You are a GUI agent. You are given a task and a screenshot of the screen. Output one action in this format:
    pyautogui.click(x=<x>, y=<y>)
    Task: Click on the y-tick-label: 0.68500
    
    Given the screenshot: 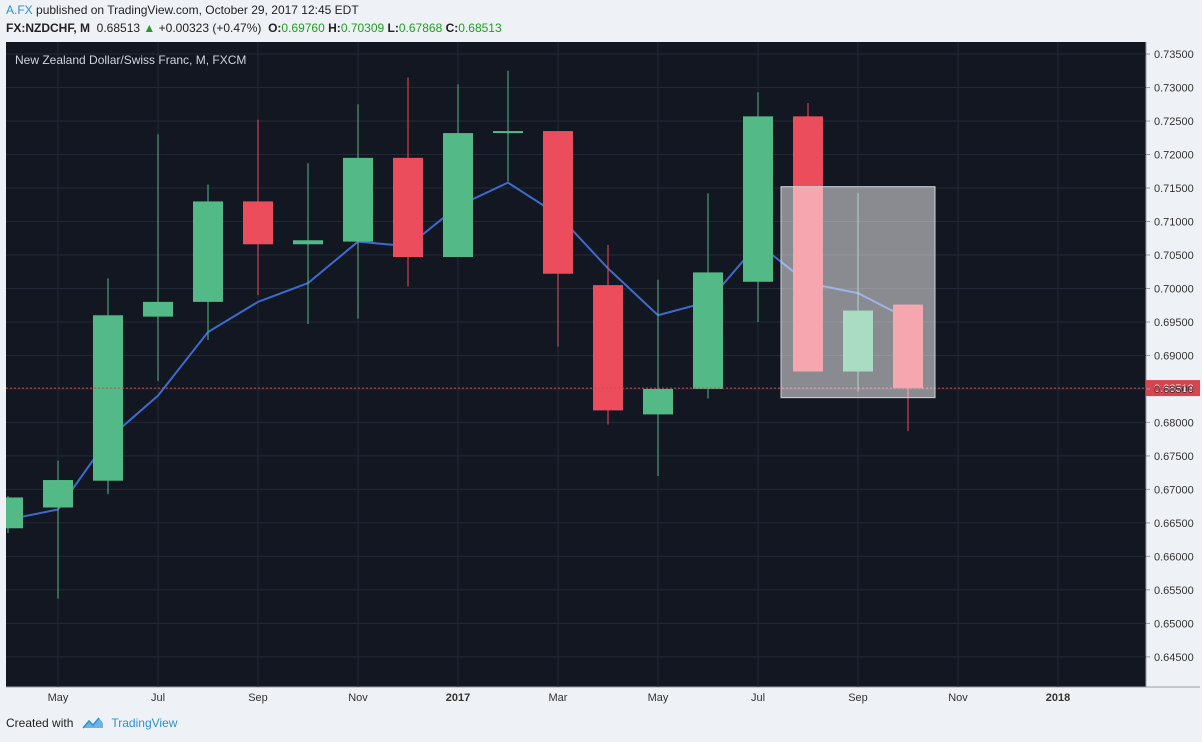 What is the action you would take?
    pyautogui.click(x=1174, y=390)
    